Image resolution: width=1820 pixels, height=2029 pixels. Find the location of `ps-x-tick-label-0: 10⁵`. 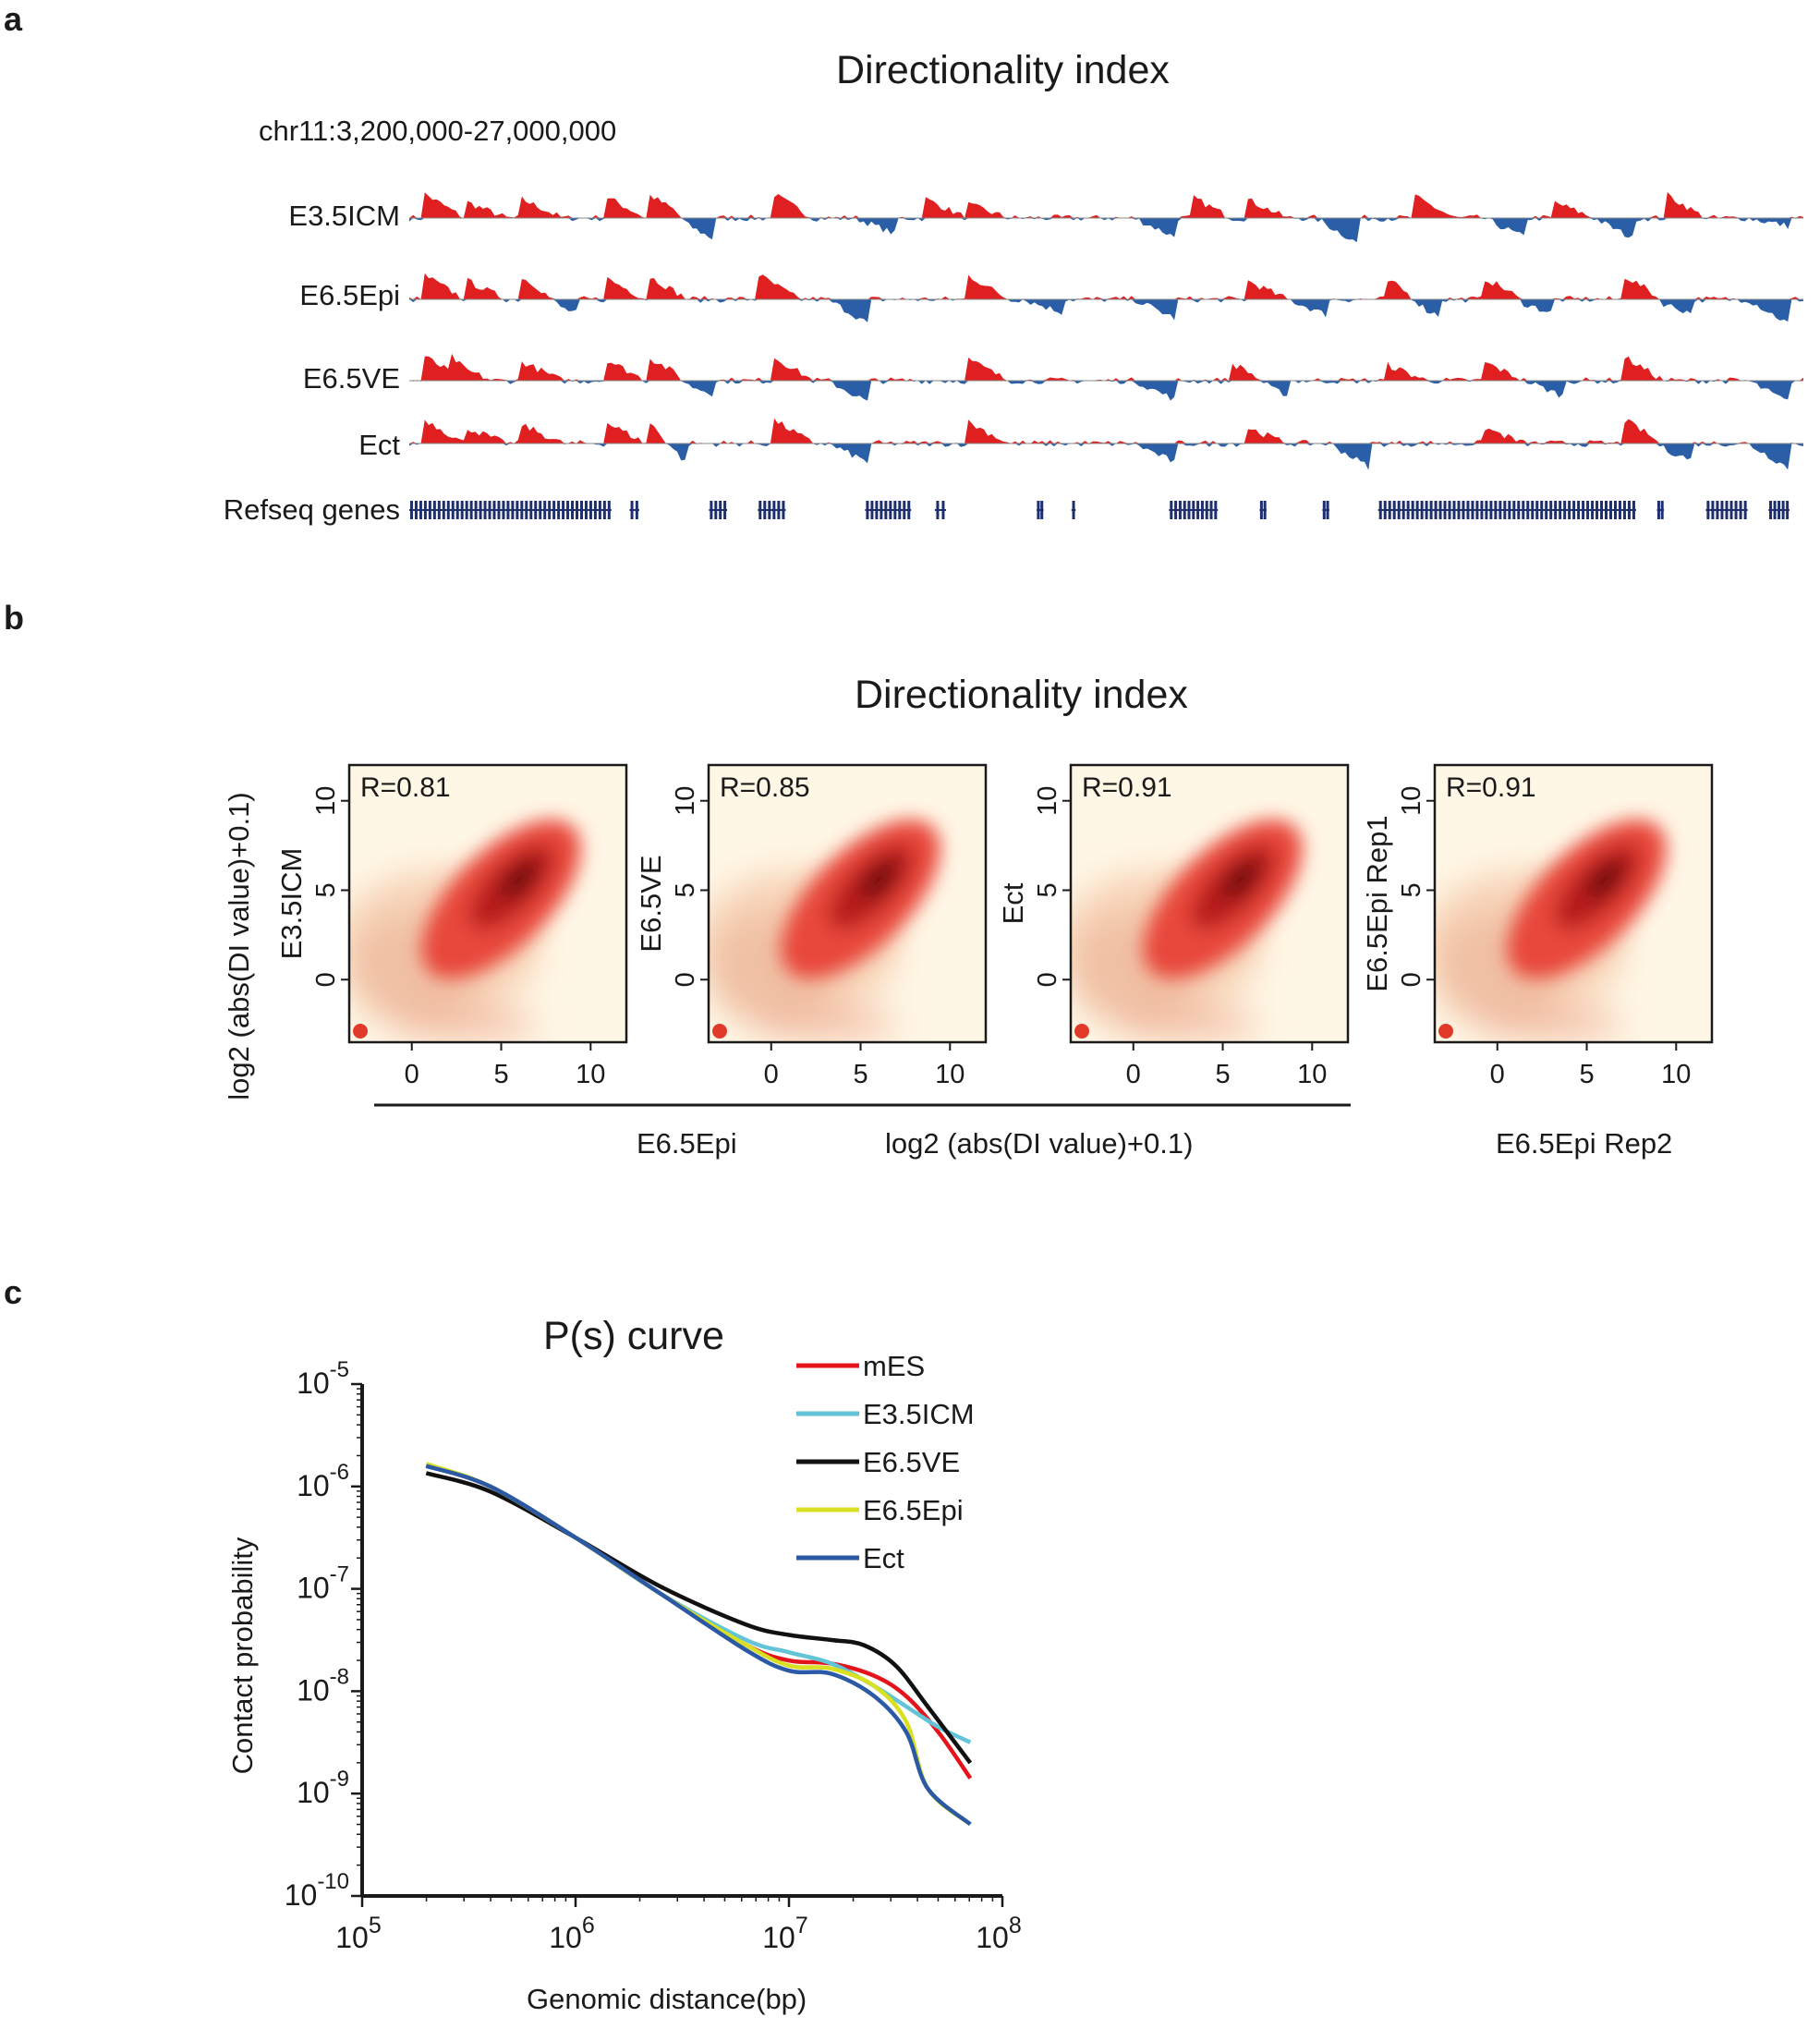

ps-x-tick-label-0: 10⁵ is located at coordinates (358, 1933).